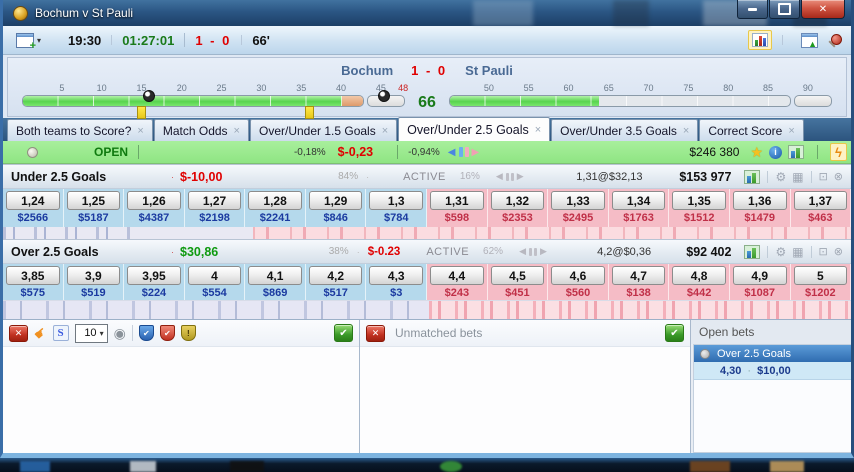  Describe the element at coordinates (578, 200) in the screenshot. I see `price-button: 1,33` at that location.